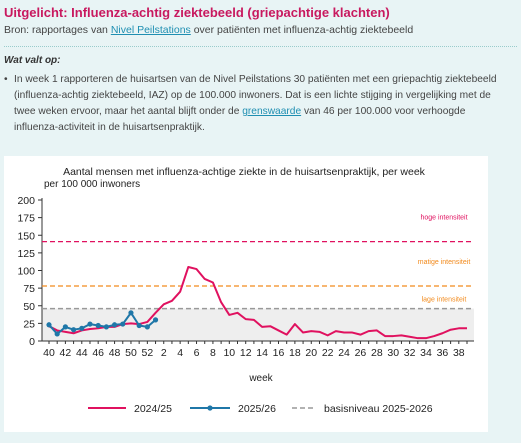 The width and height of the screenshot is (521, 443). I want to click on divider, so click(260, 46).